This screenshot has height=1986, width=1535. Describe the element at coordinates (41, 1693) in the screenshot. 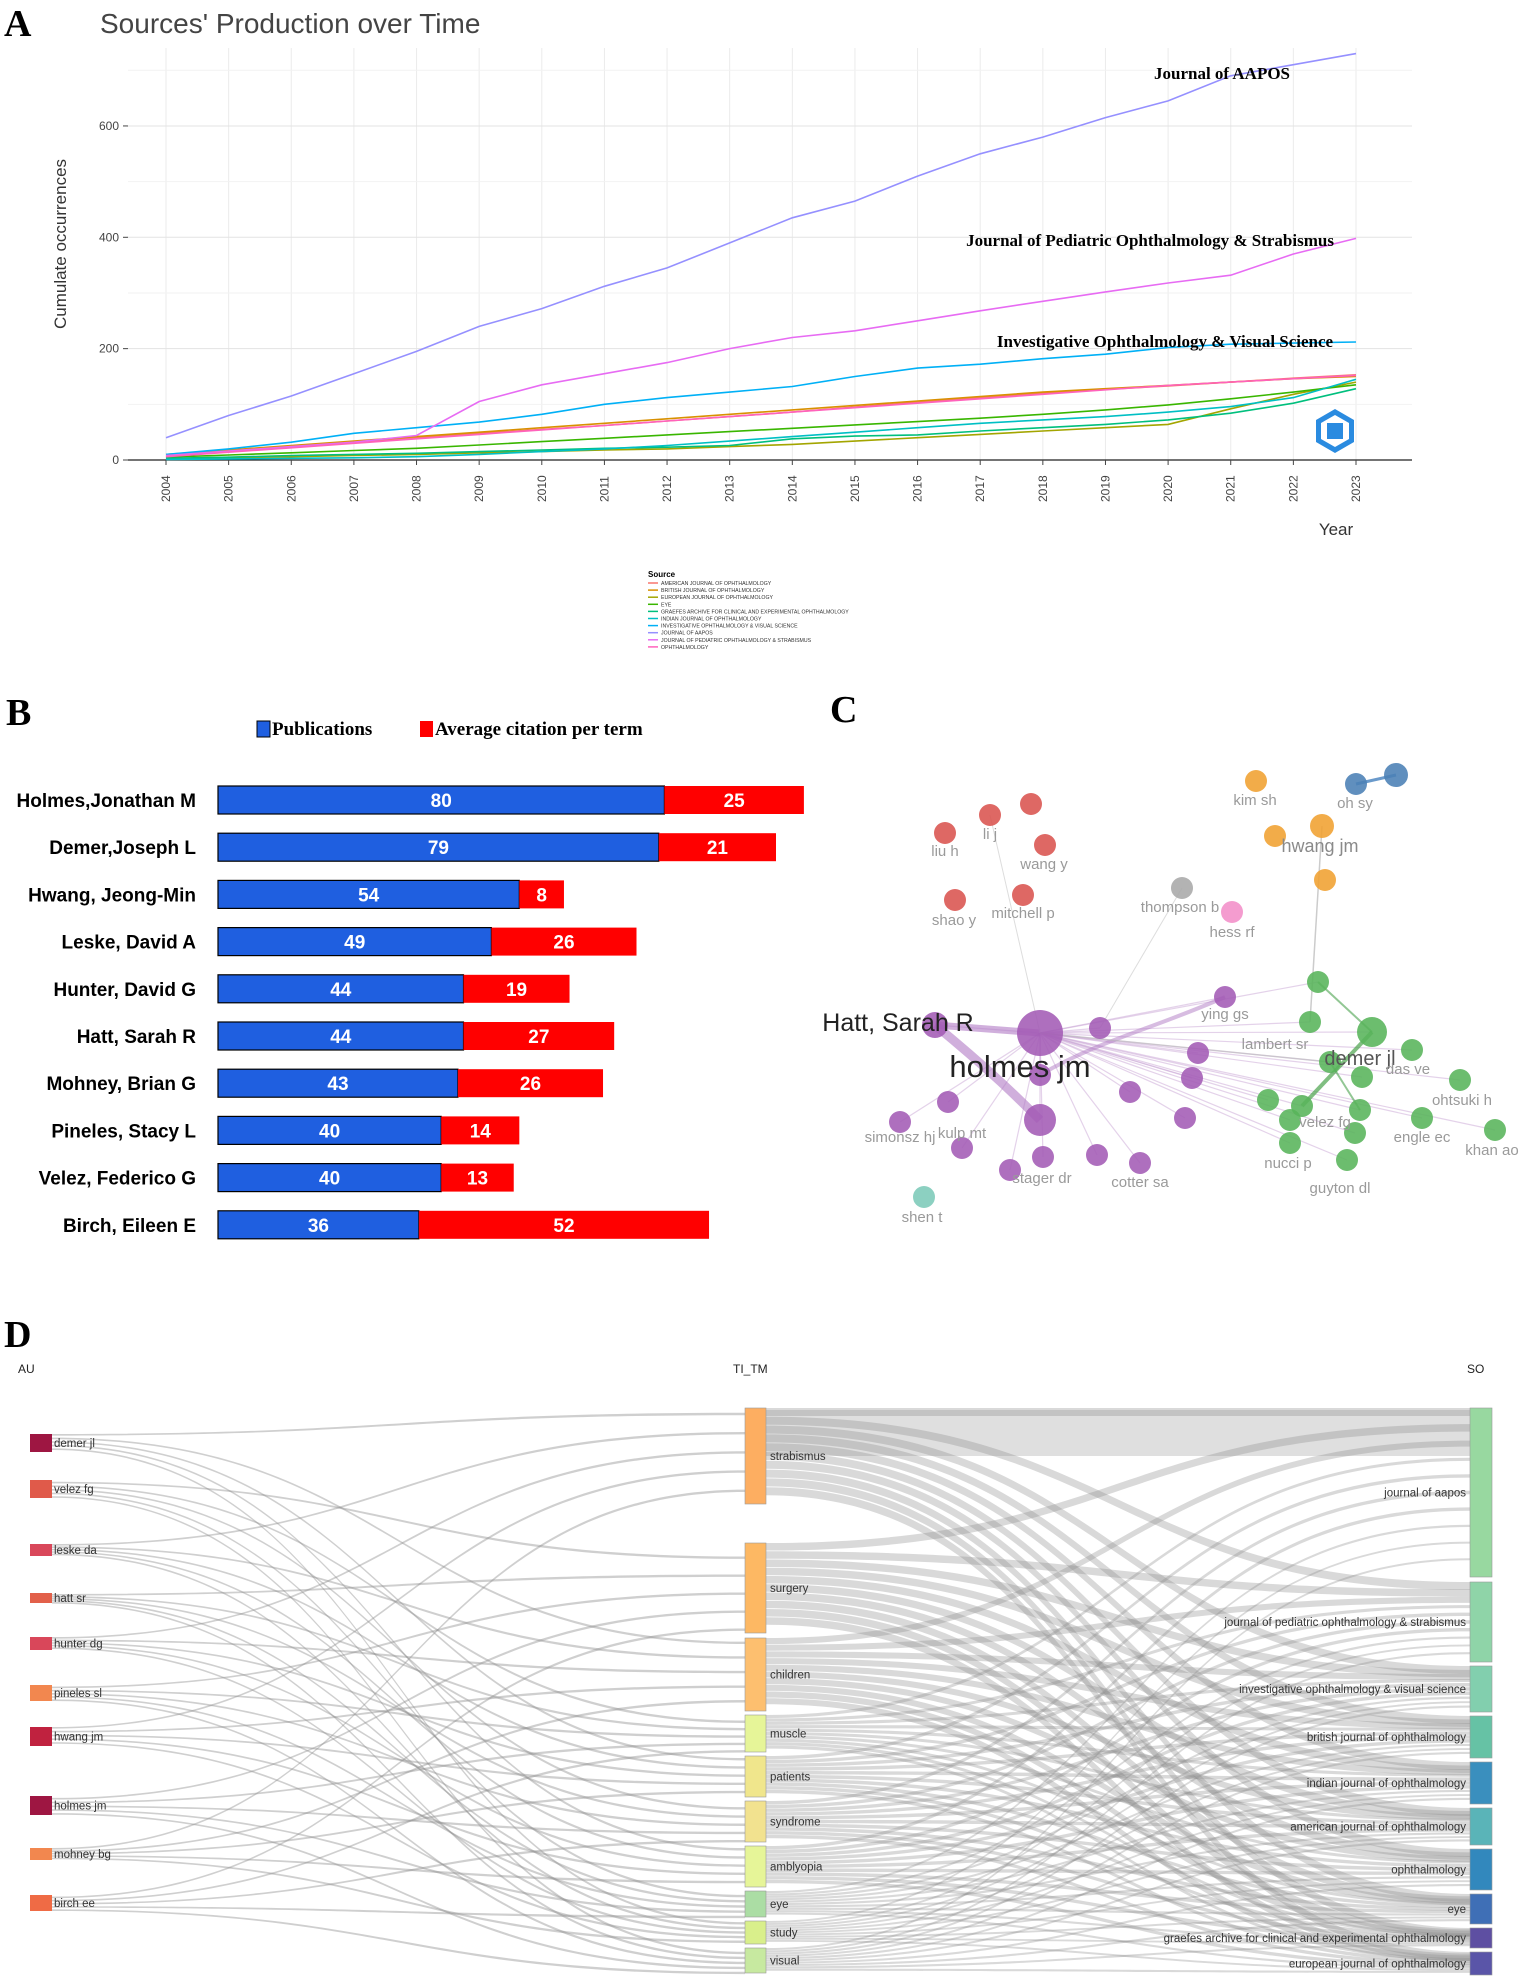

I see `sankey-node-au-pineles-sl` at that location.